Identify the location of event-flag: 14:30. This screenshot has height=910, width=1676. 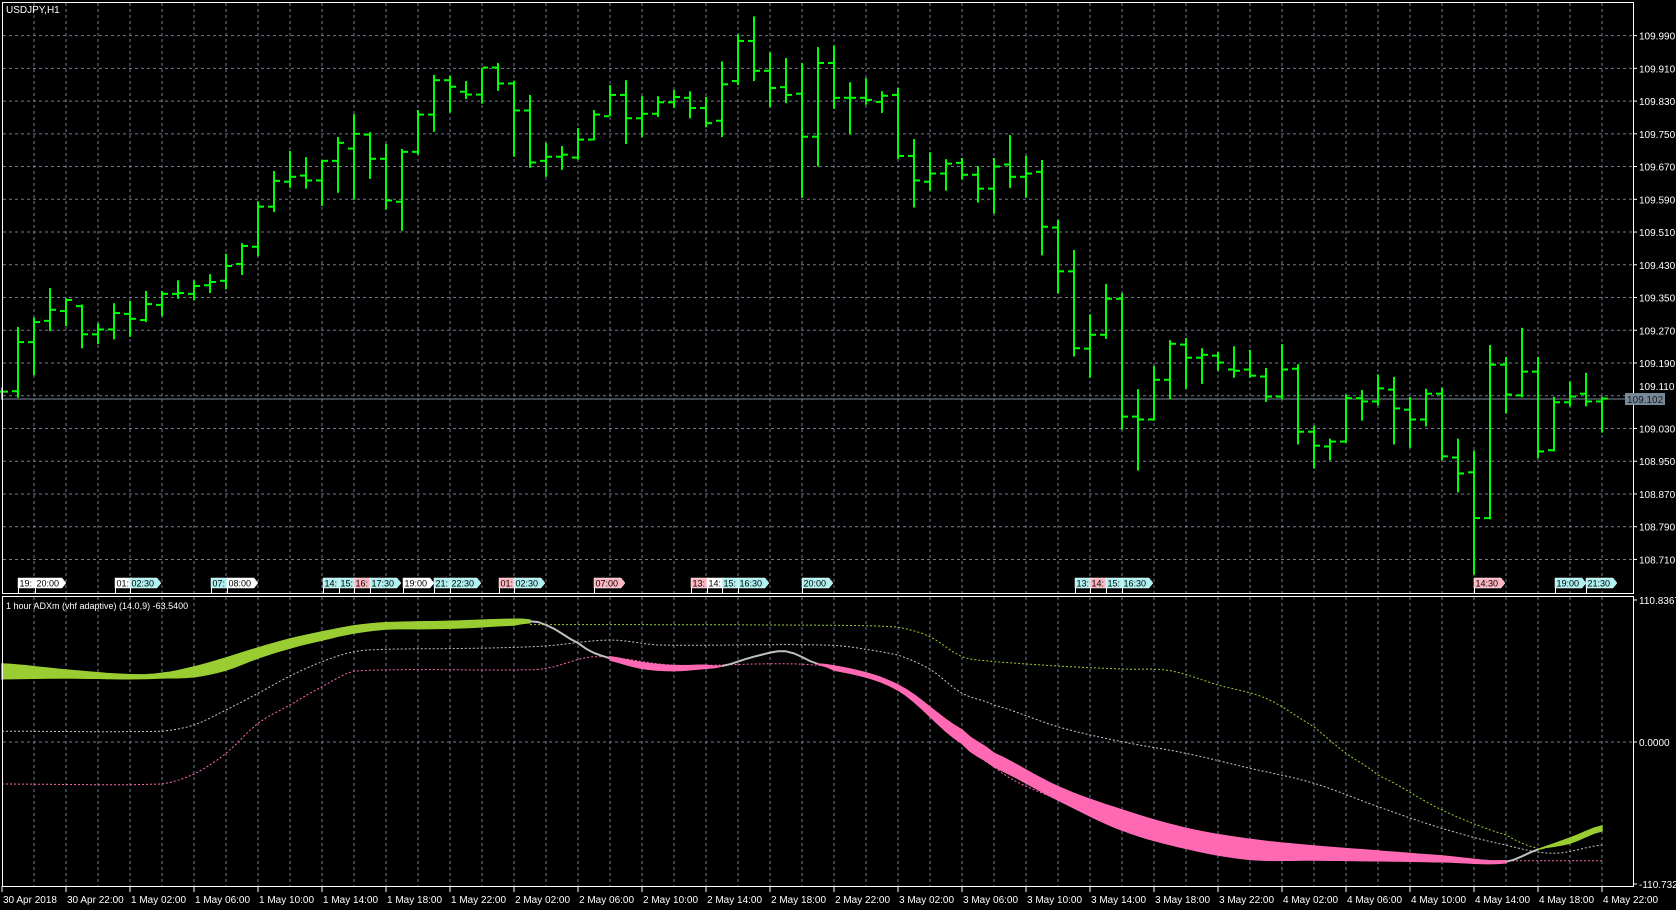
(1489, 585).